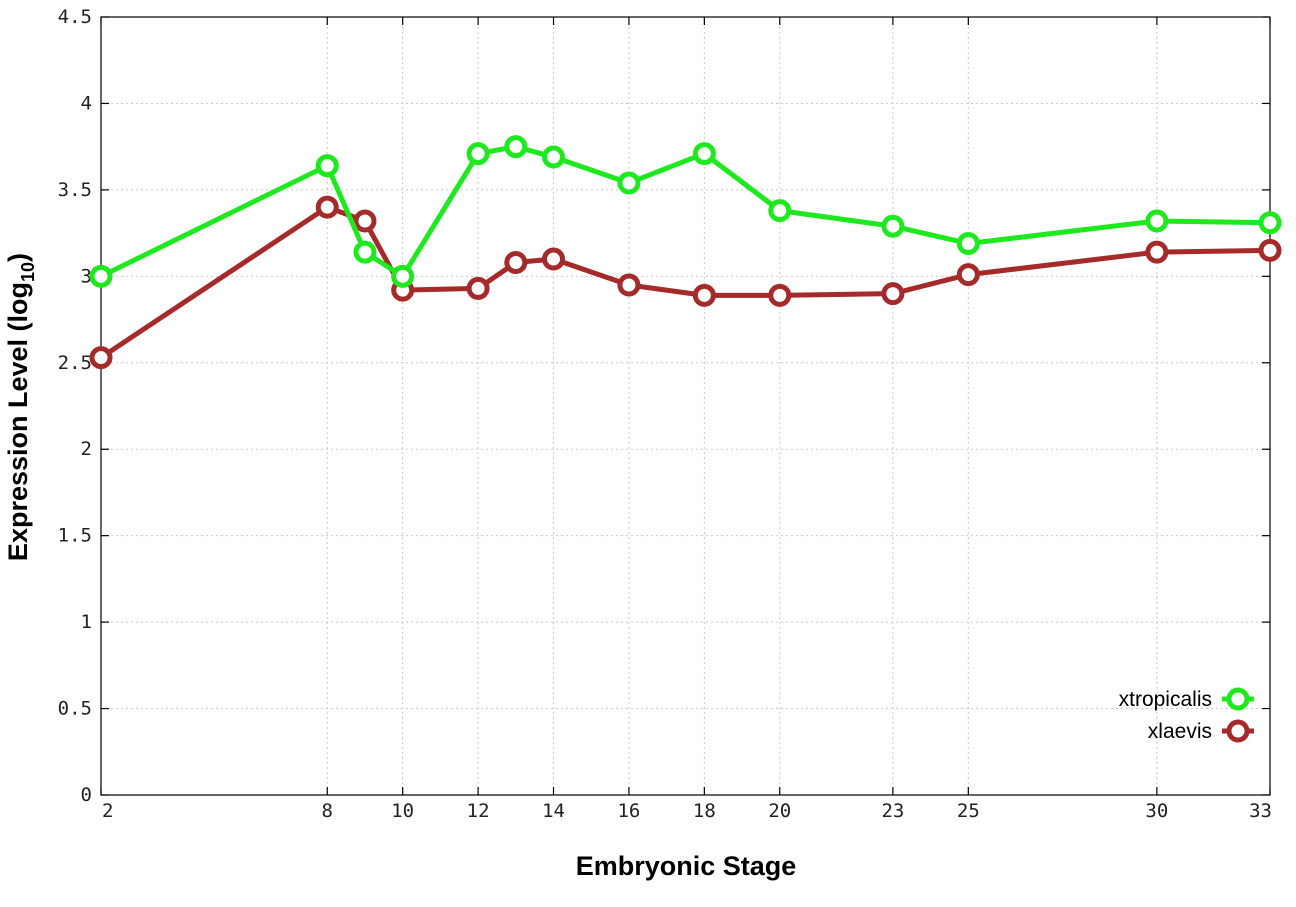 The image size is (1296, 907). I want to click on y-tick-label: 0.5, so click(75, 709).